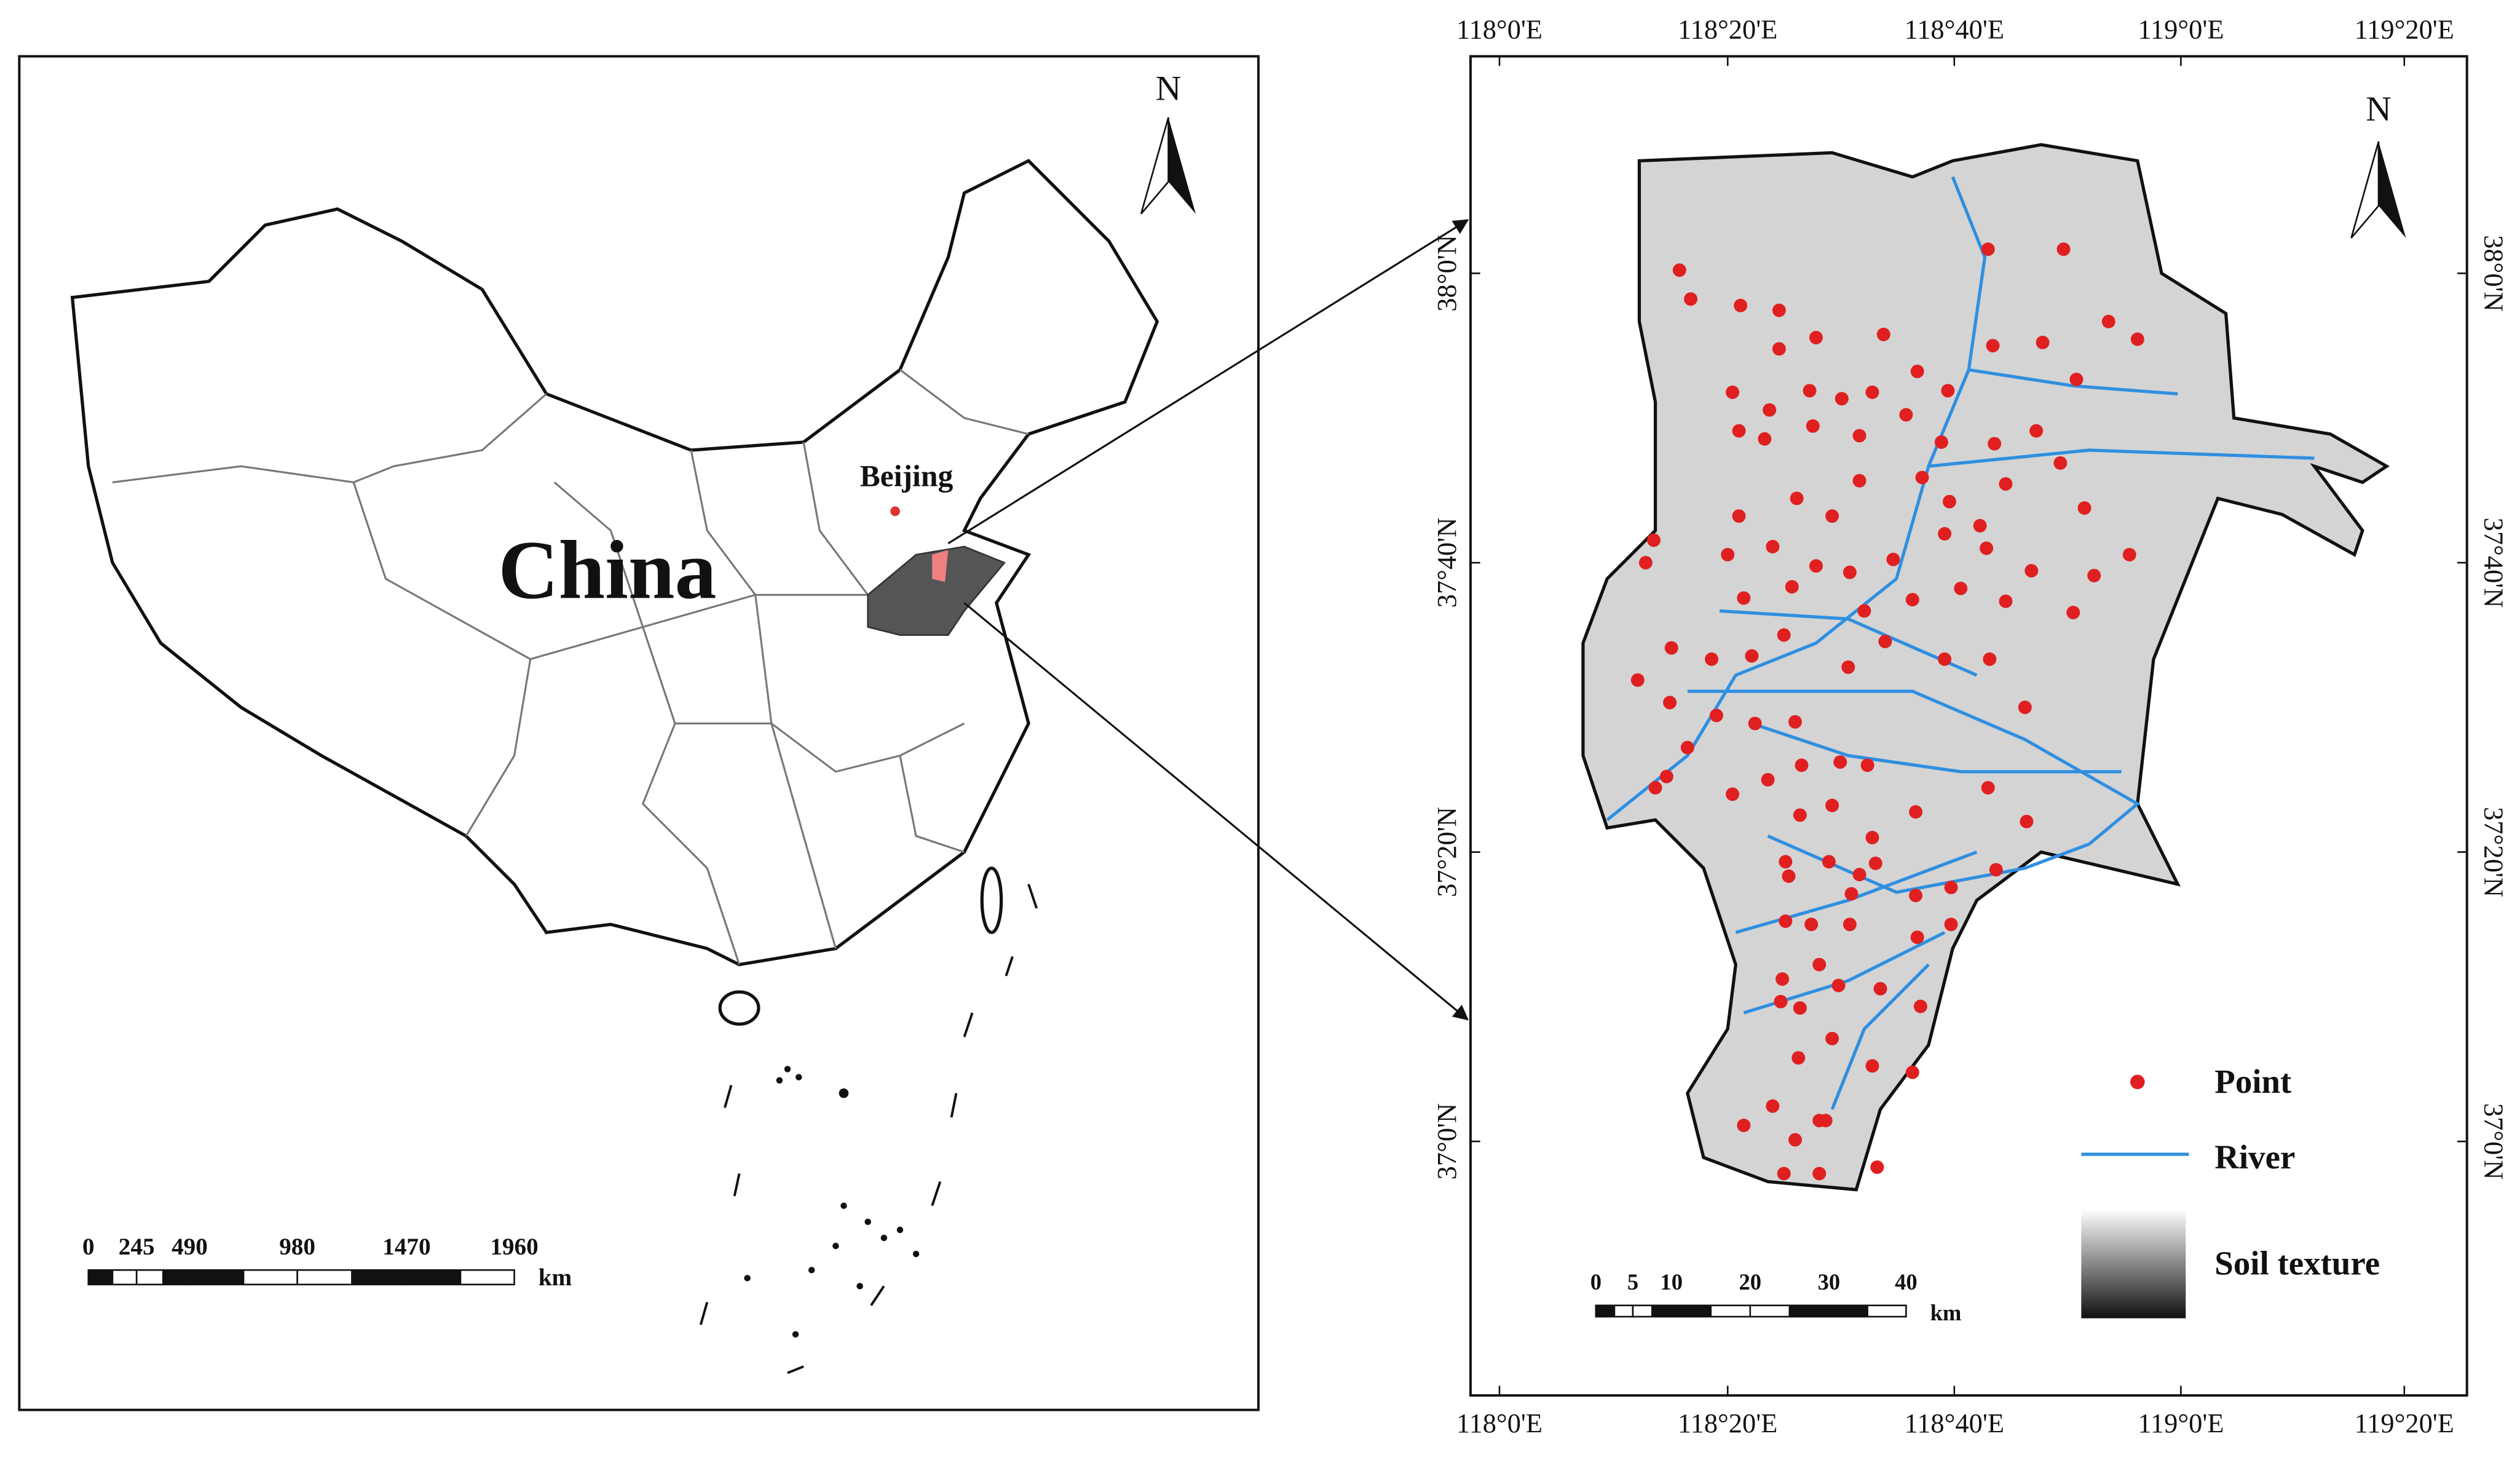 The width and height of the screenshot is (2520, 1463). Describe the element at coordinates (137, 1247) in the screenshot. I see `scale-label: 245` at that location.